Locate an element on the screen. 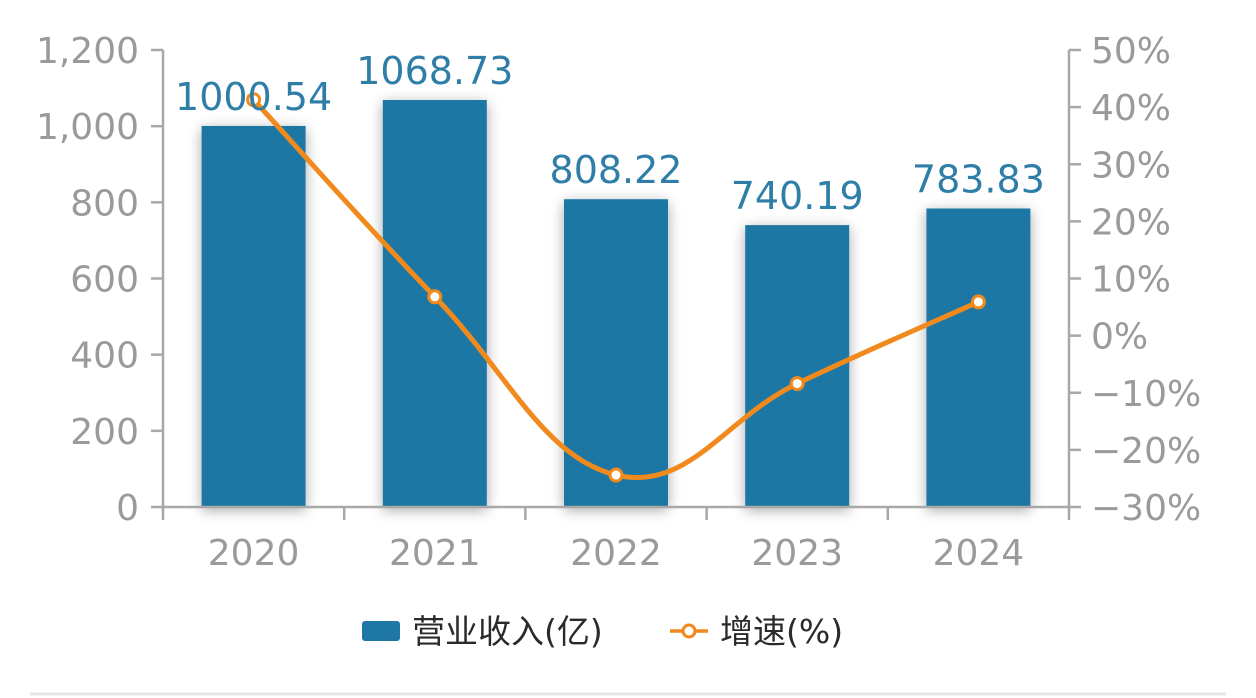  left-tick-label: 400 is located at coordinates (104, 356).